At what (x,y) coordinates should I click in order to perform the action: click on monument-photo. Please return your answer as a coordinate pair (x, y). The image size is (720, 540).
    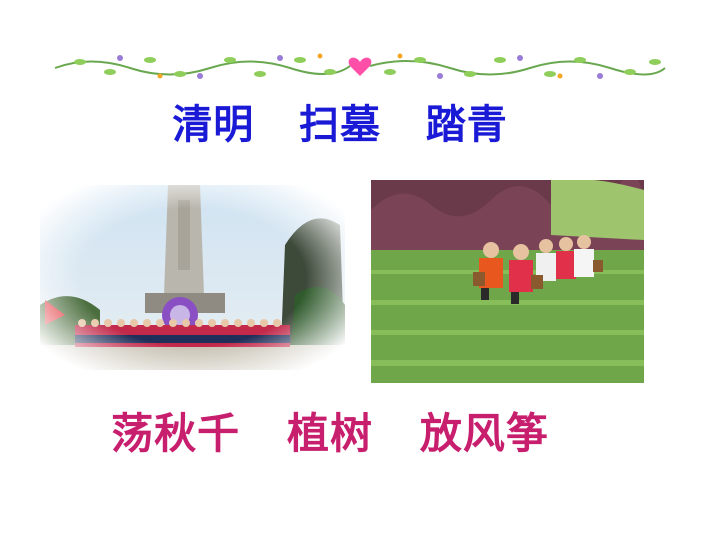
    Looking at the image, I should click on (192, 277).